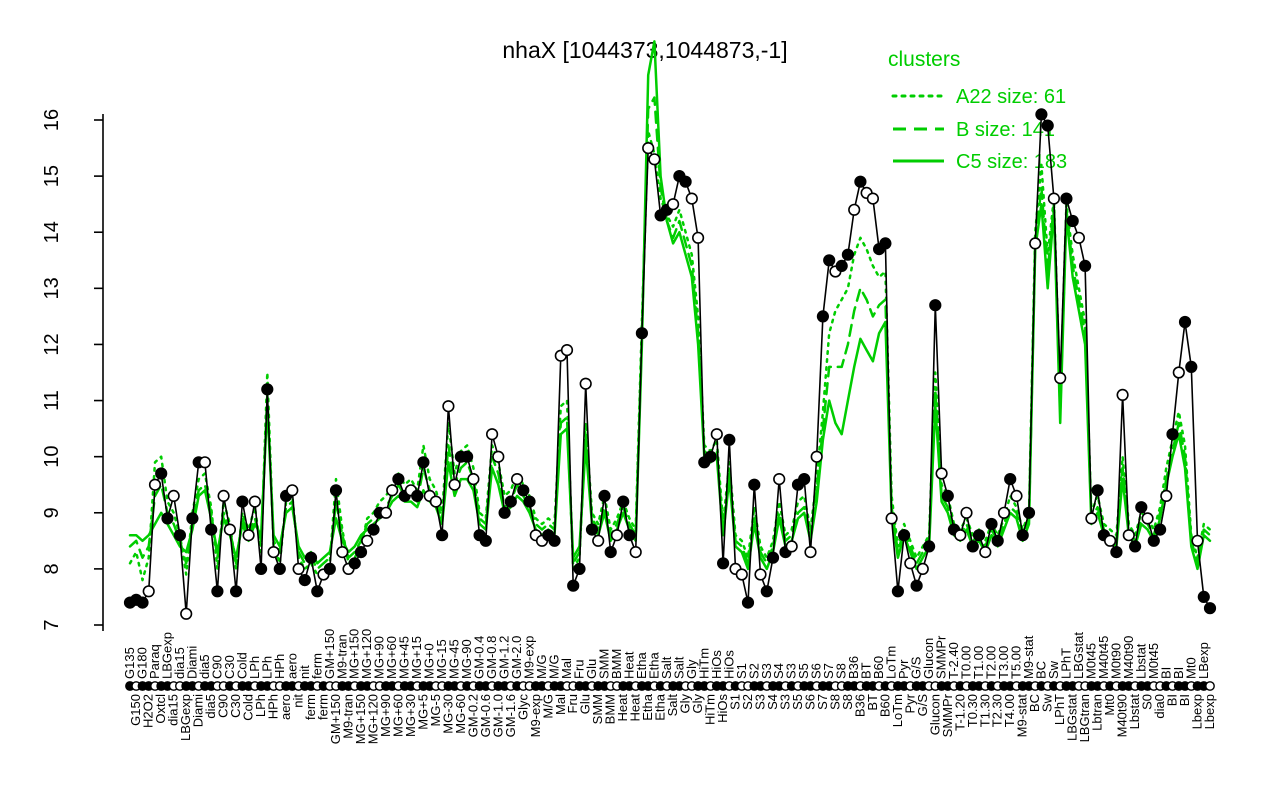 This screenshot has height=800, width=1280. Describe the element at coordinates (1065, 663) in the screenshot. I see `x-axis-label: LPhT` at that location.